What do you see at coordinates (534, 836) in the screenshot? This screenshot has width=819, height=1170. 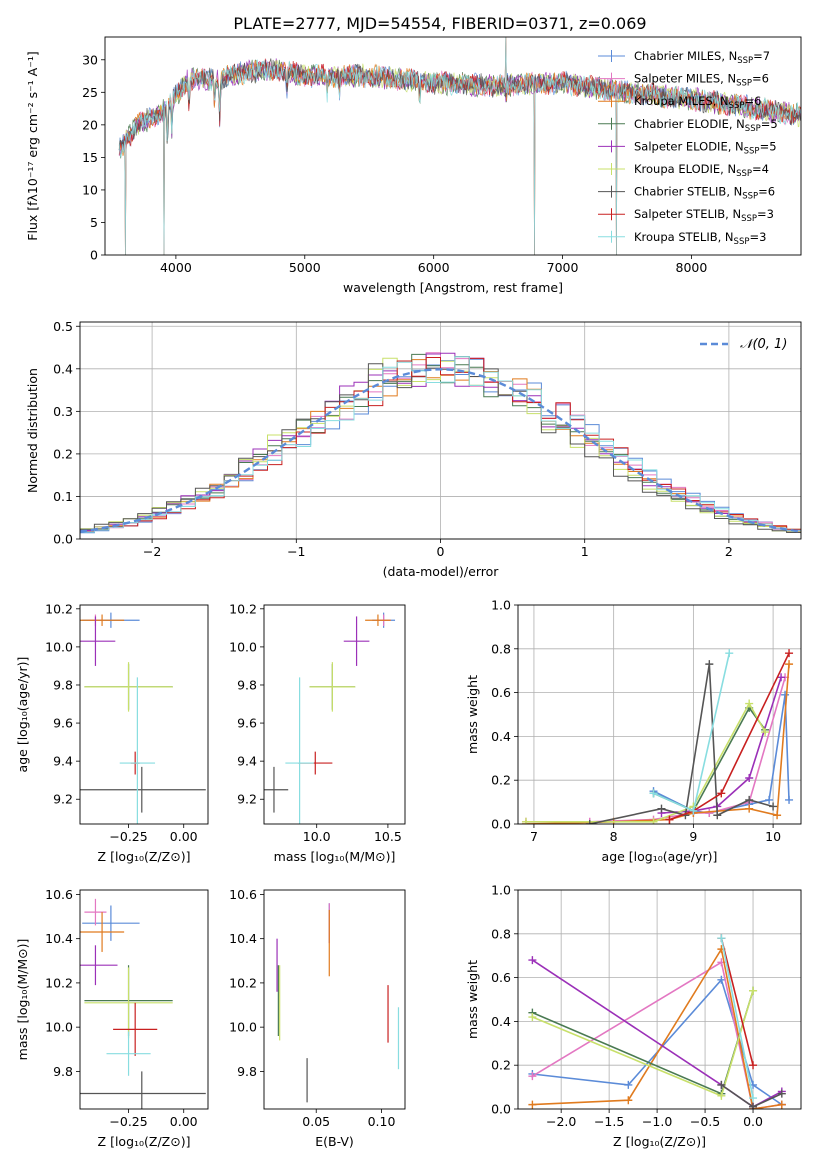 I see `x-tick-label: 7` at bounding box center [534, 836].